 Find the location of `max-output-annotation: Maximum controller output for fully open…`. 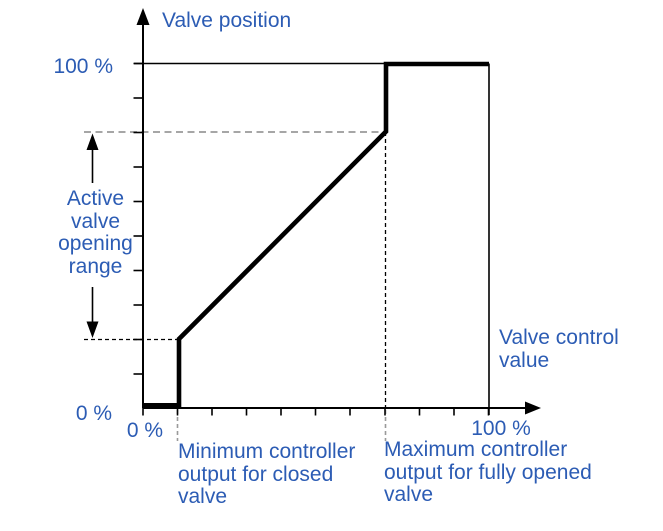

max-output-annotation: Maximum controller output for fully open… is located at coordinates (488, 472).